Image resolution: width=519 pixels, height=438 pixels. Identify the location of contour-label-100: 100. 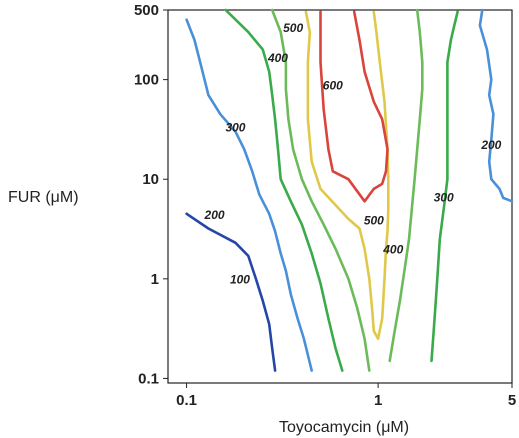
(240, 279).